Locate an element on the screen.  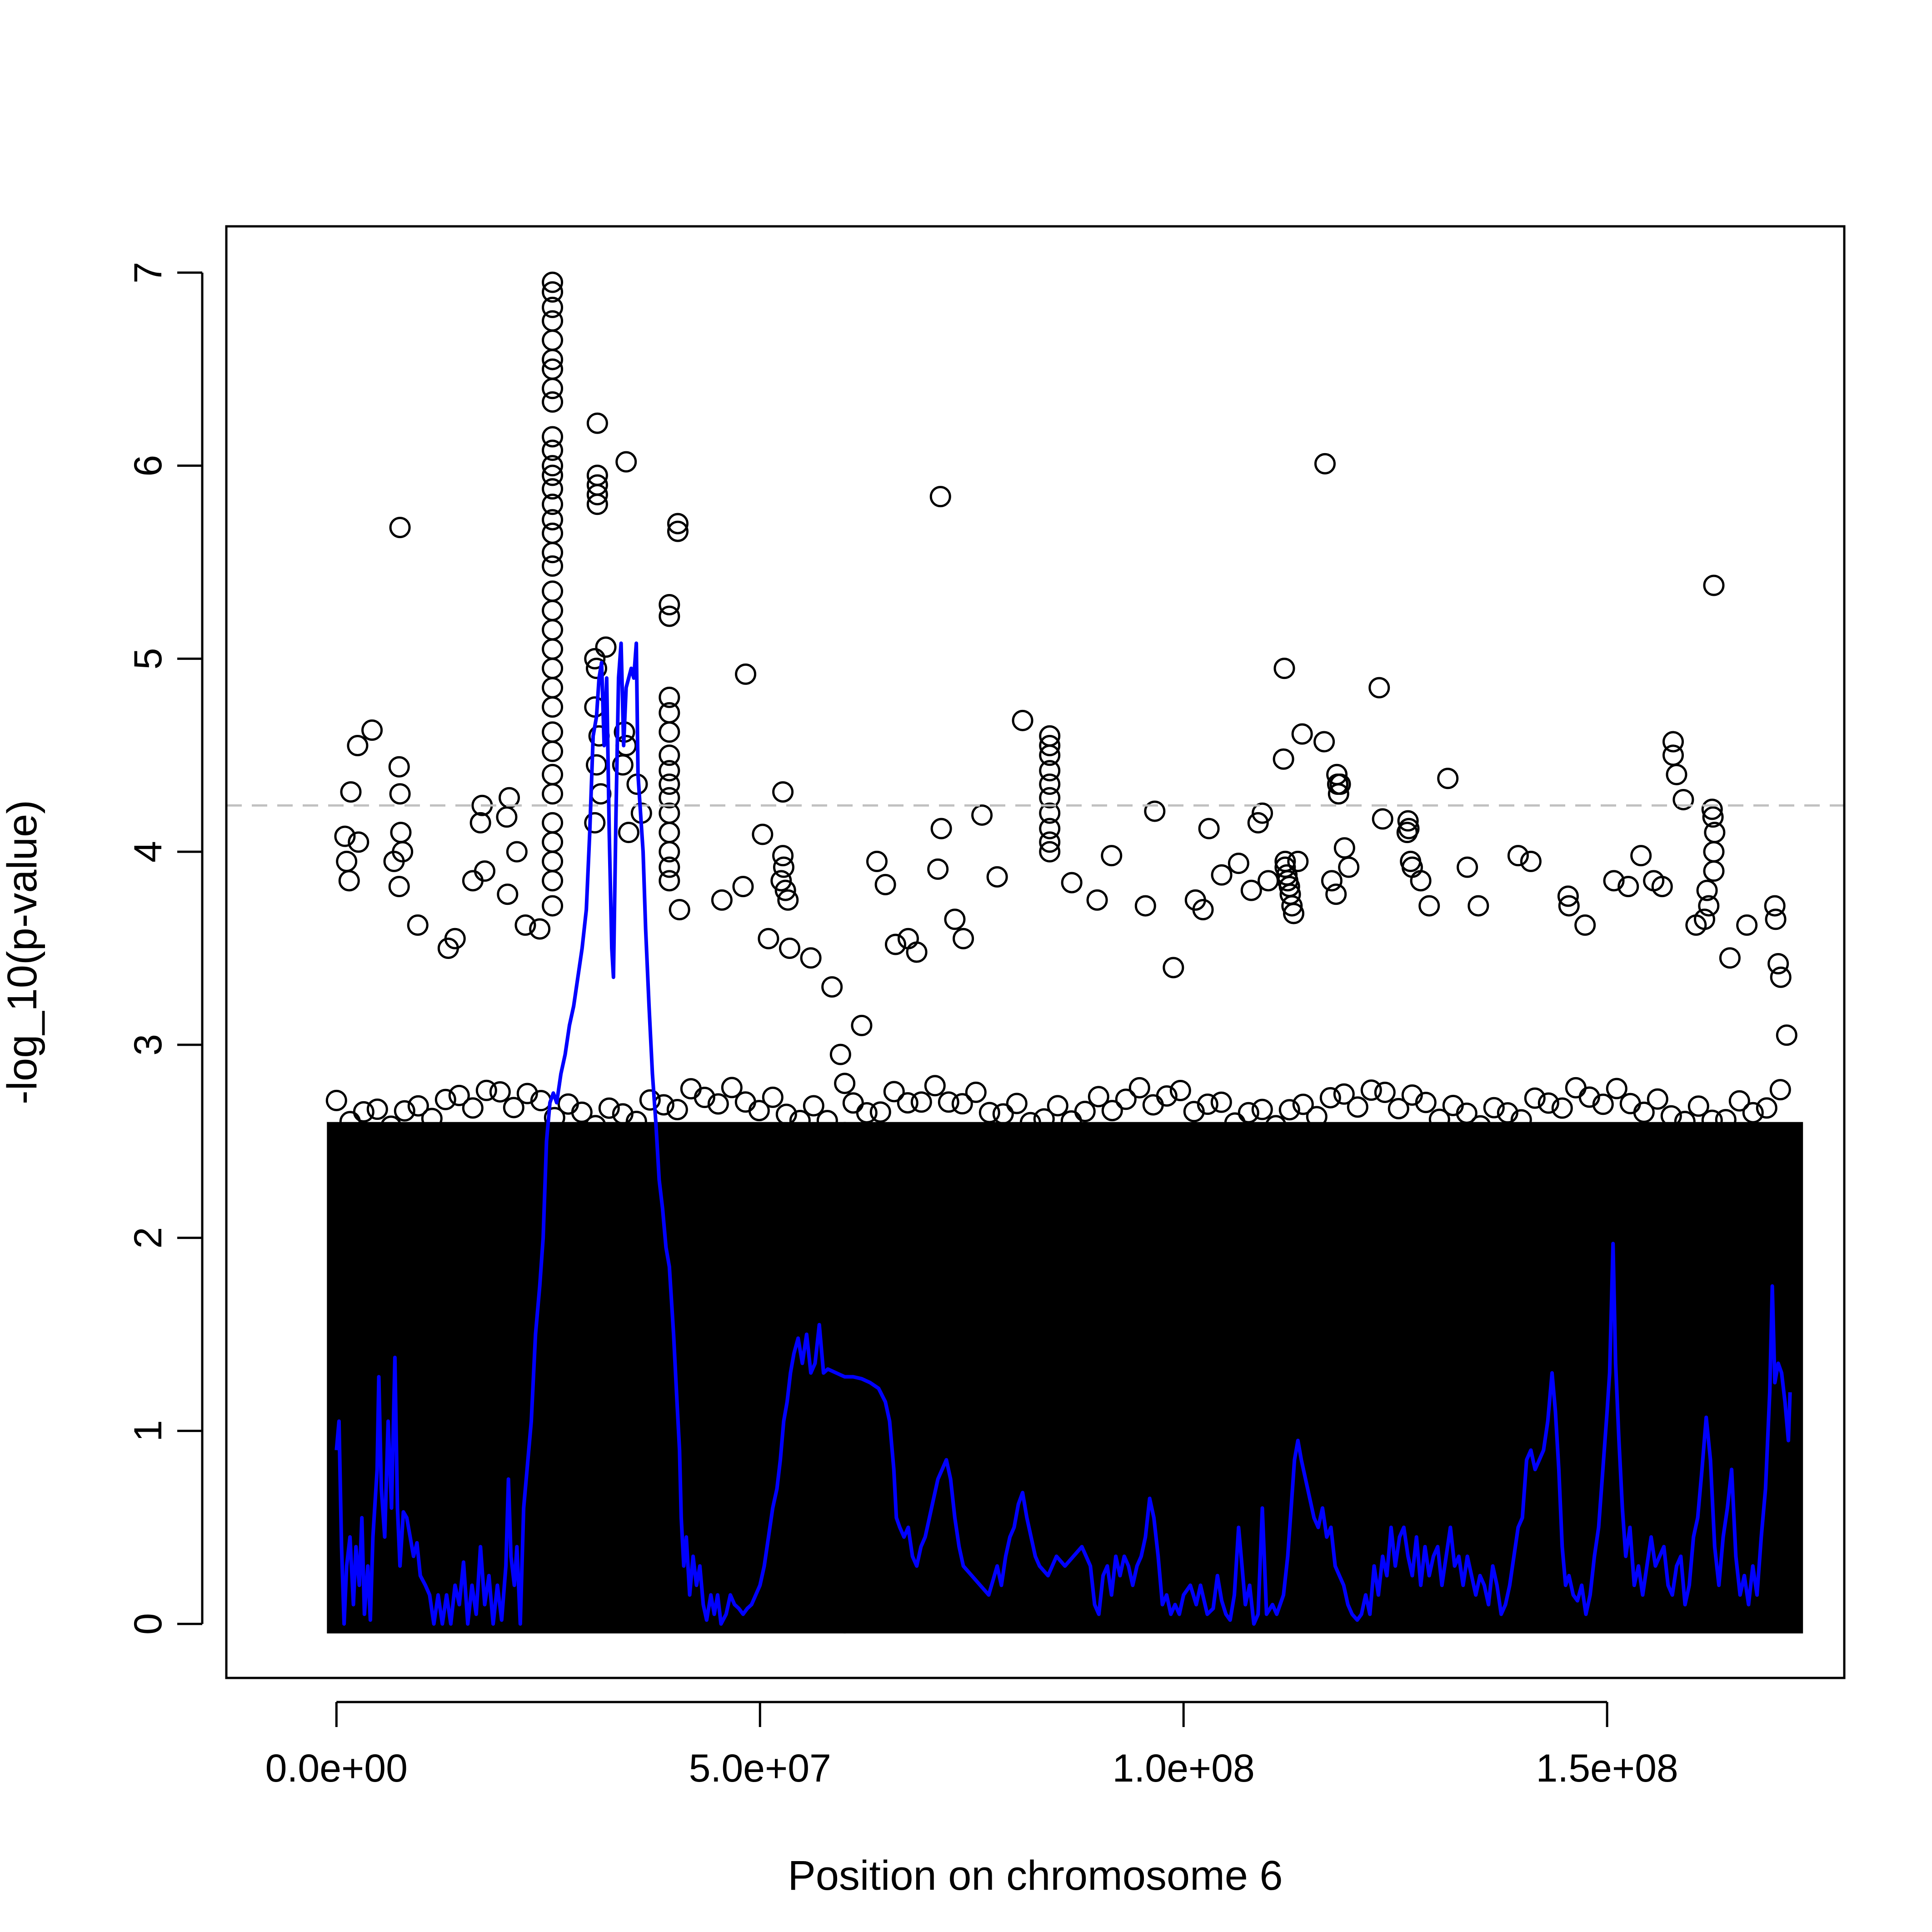
x-axis-label: Position on chromosome 6 is located at coordinates (1035, 1875).